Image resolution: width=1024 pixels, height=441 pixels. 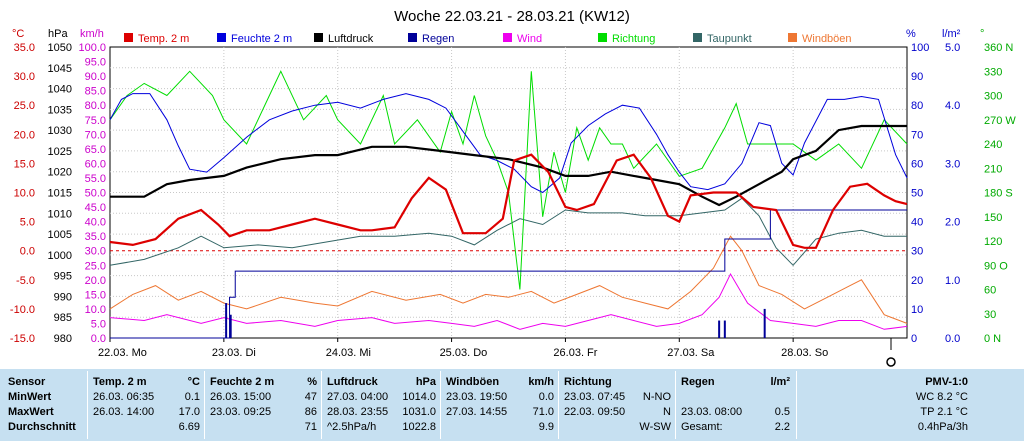 I want to click on cell-value: 0.1, so click(x=192, y=397).